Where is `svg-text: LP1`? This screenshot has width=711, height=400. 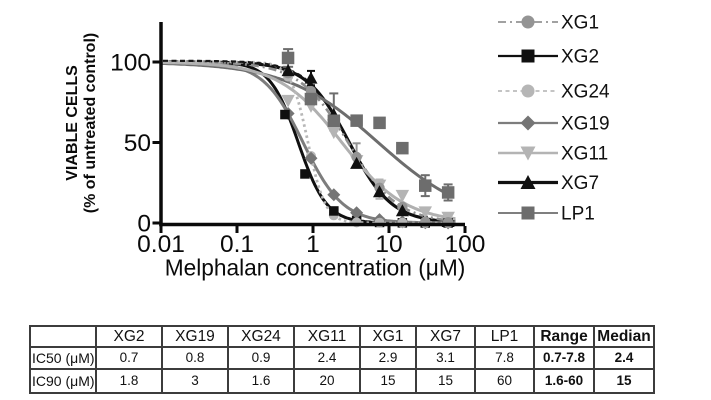 svg-text: LP1 is located at coordinates (578, 214).